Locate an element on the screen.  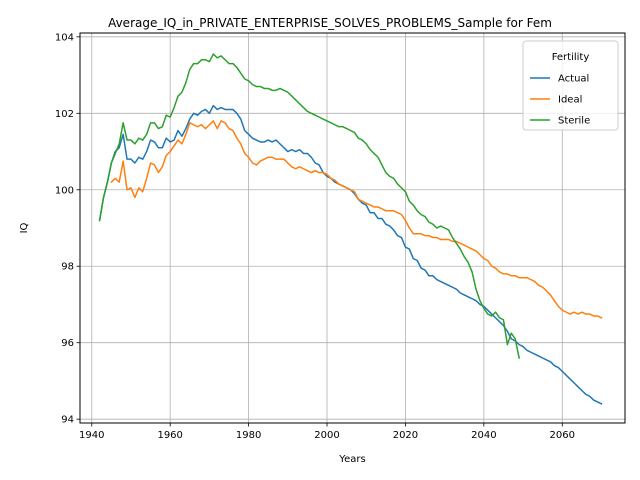
y-tick-label: 100 is located at coordinates (64, 190).